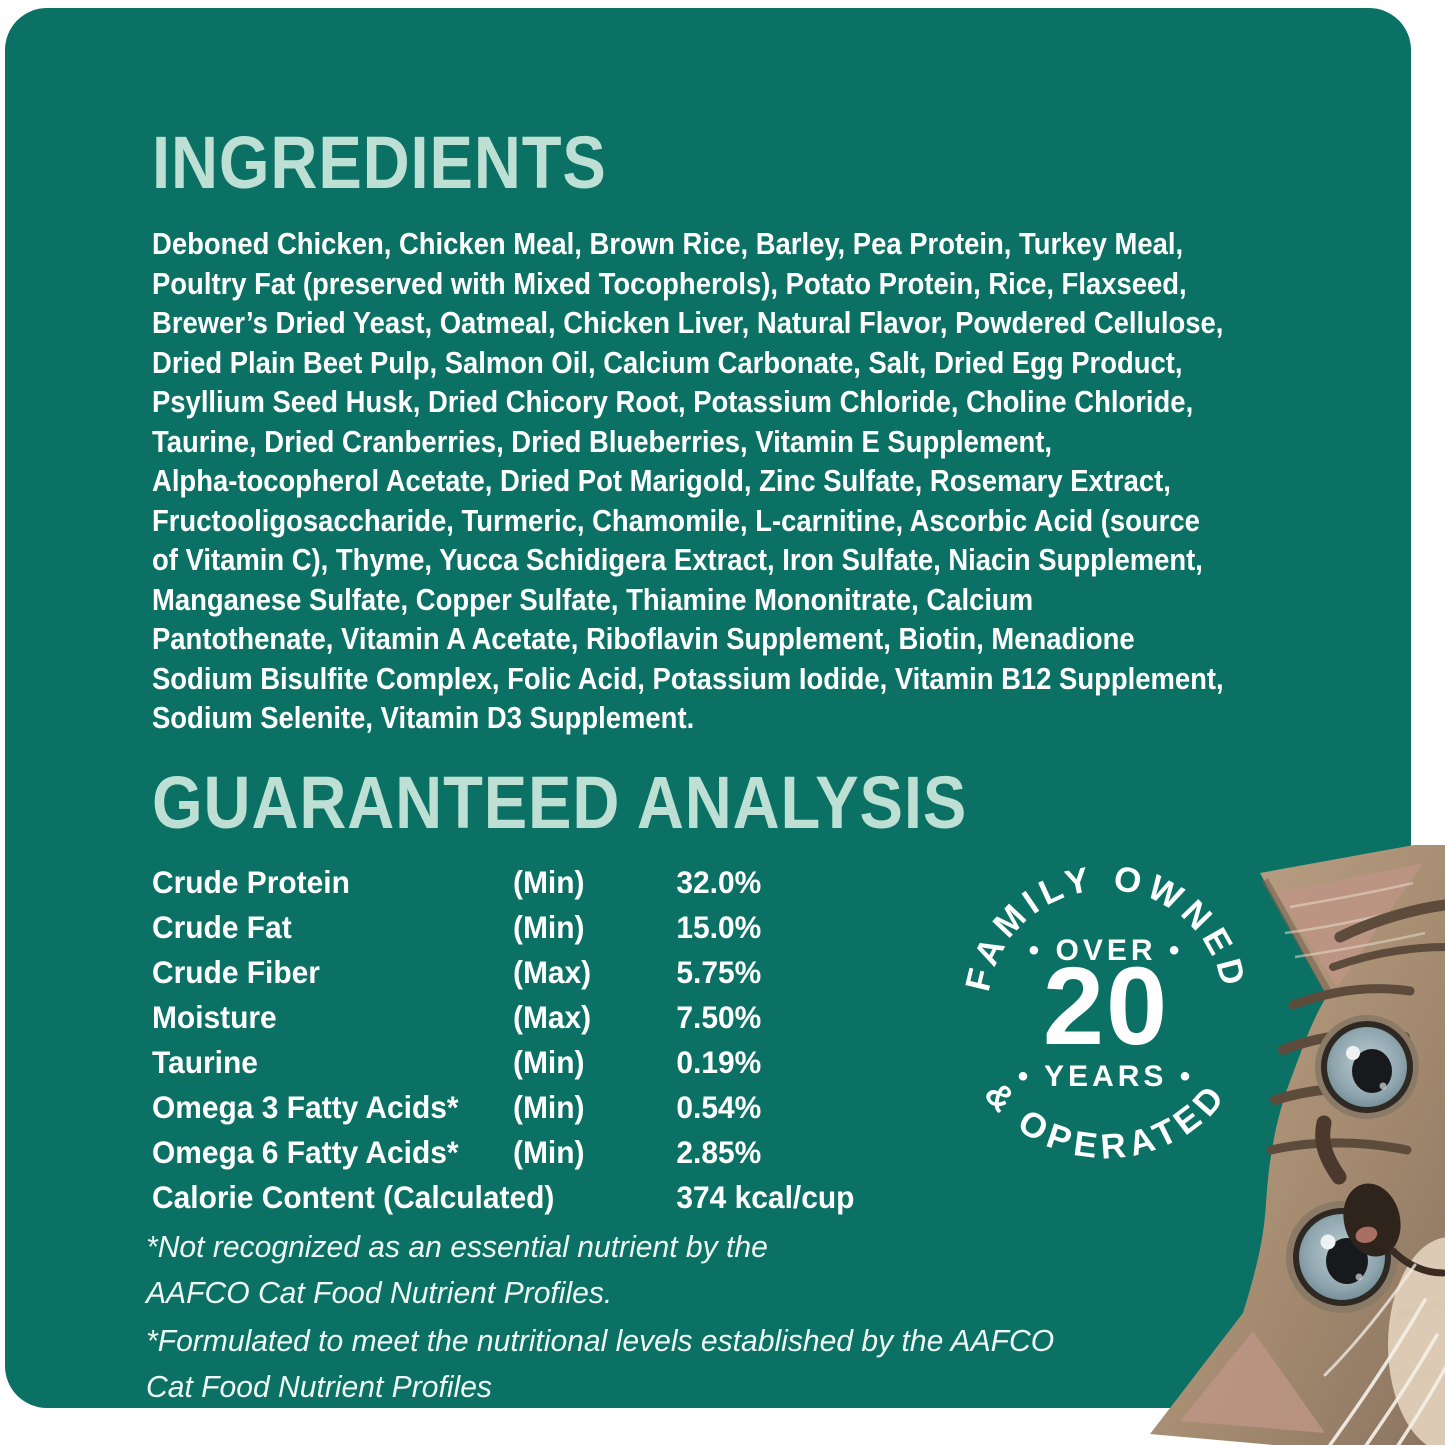 The image size is (1445, 1445). Describe the element at coordinates (1350, 925) in the screenshot. I see `cat-ear-upper` at that location.